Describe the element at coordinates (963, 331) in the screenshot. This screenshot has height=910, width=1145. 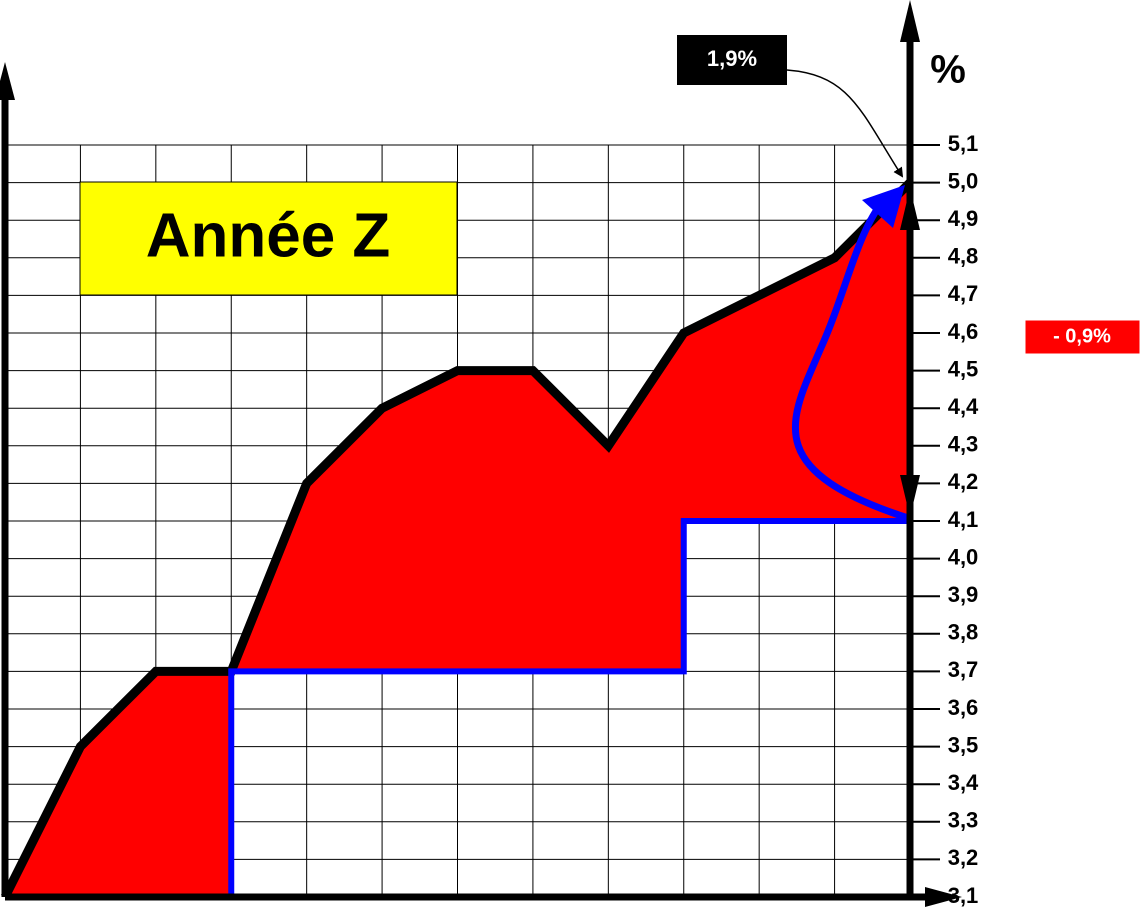
I see `y-tick-label: 4,6` at that location.